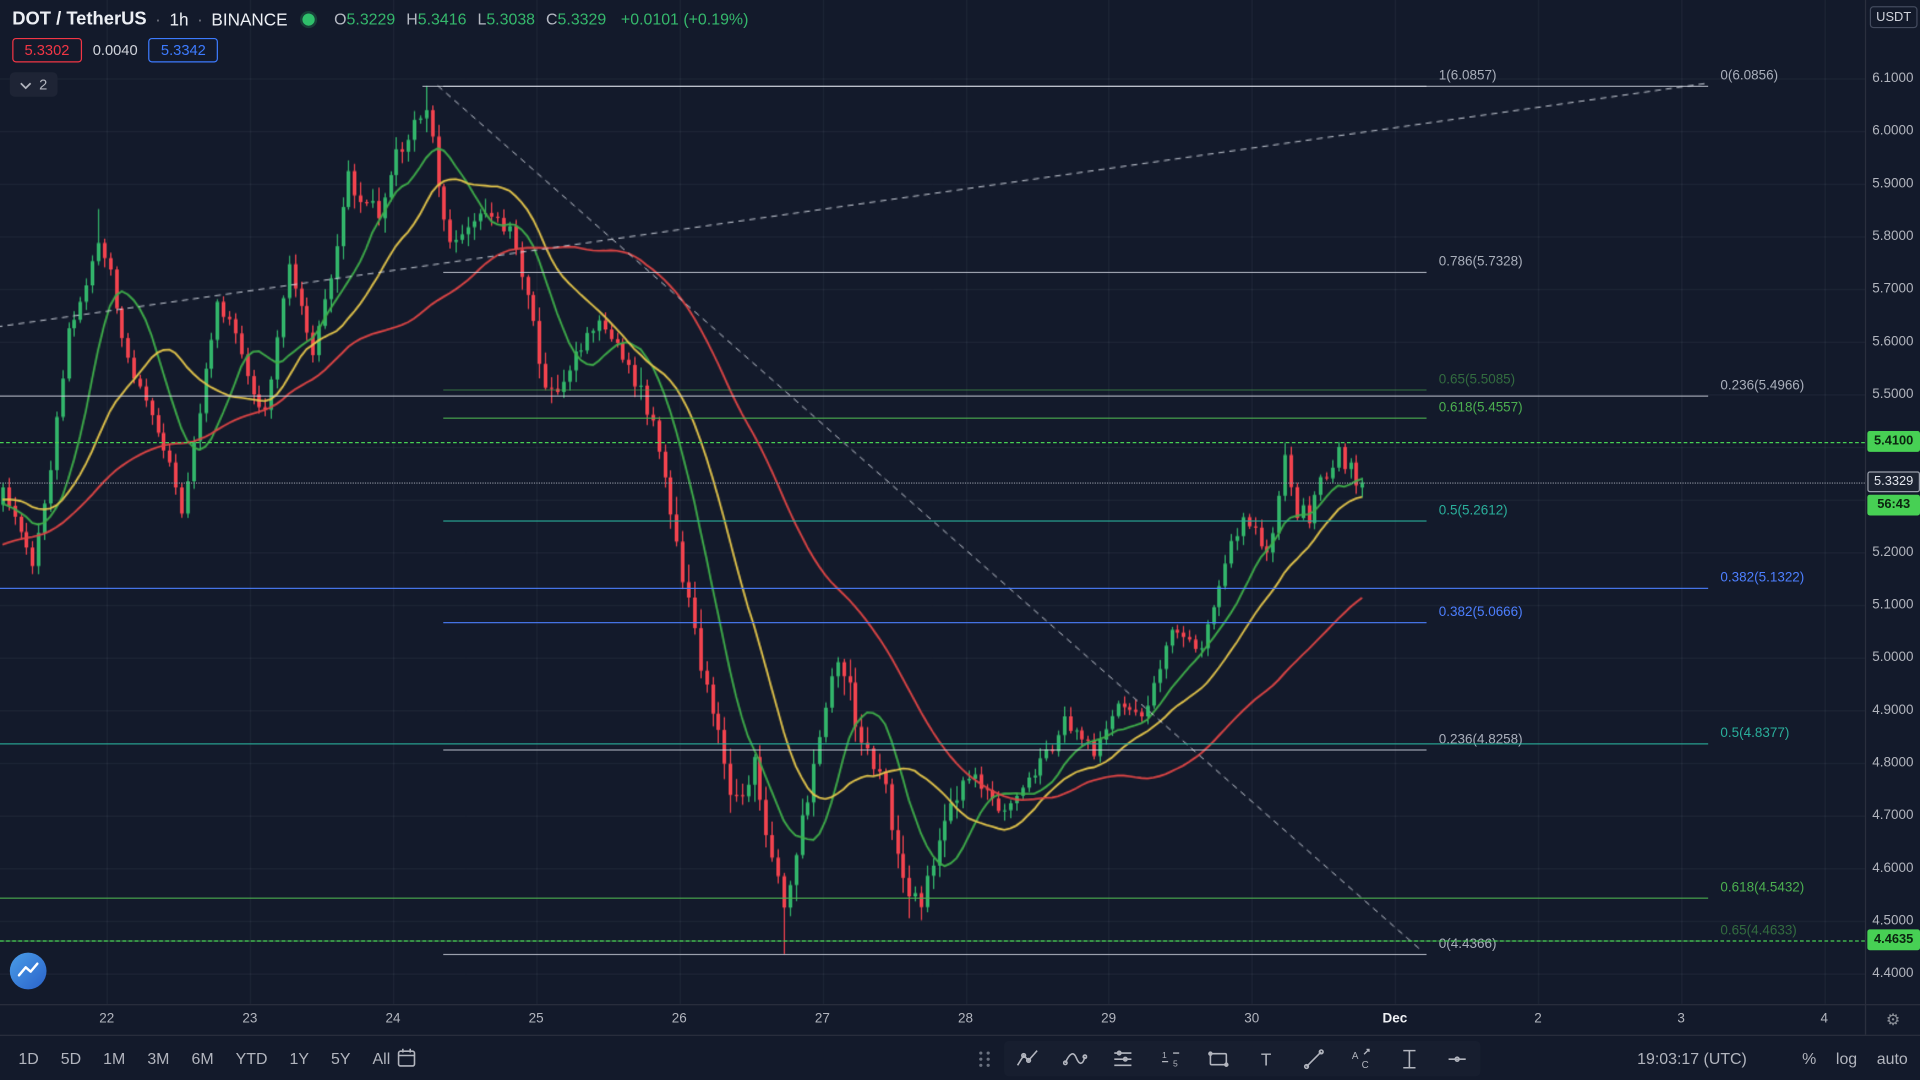  Describe the element at coordinates (679, 1019) in the screenshot. I see `time-axis-label: 26` at that location.